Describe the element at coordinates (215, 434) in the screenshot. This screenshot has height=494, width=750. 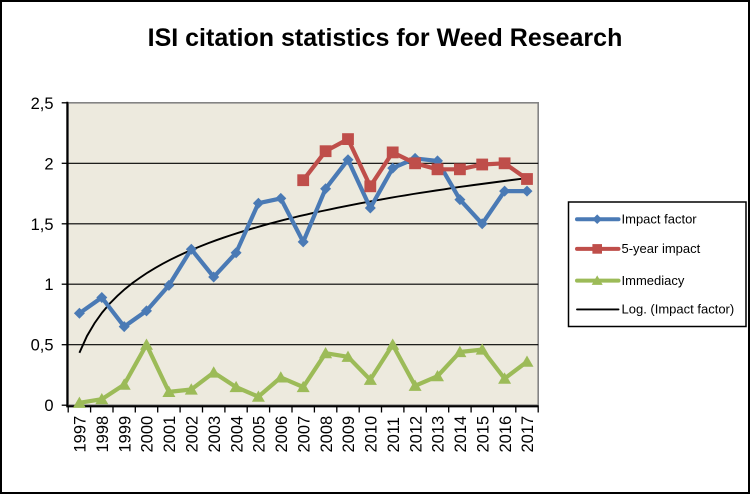
I see `svg-text: 2003` at that location.